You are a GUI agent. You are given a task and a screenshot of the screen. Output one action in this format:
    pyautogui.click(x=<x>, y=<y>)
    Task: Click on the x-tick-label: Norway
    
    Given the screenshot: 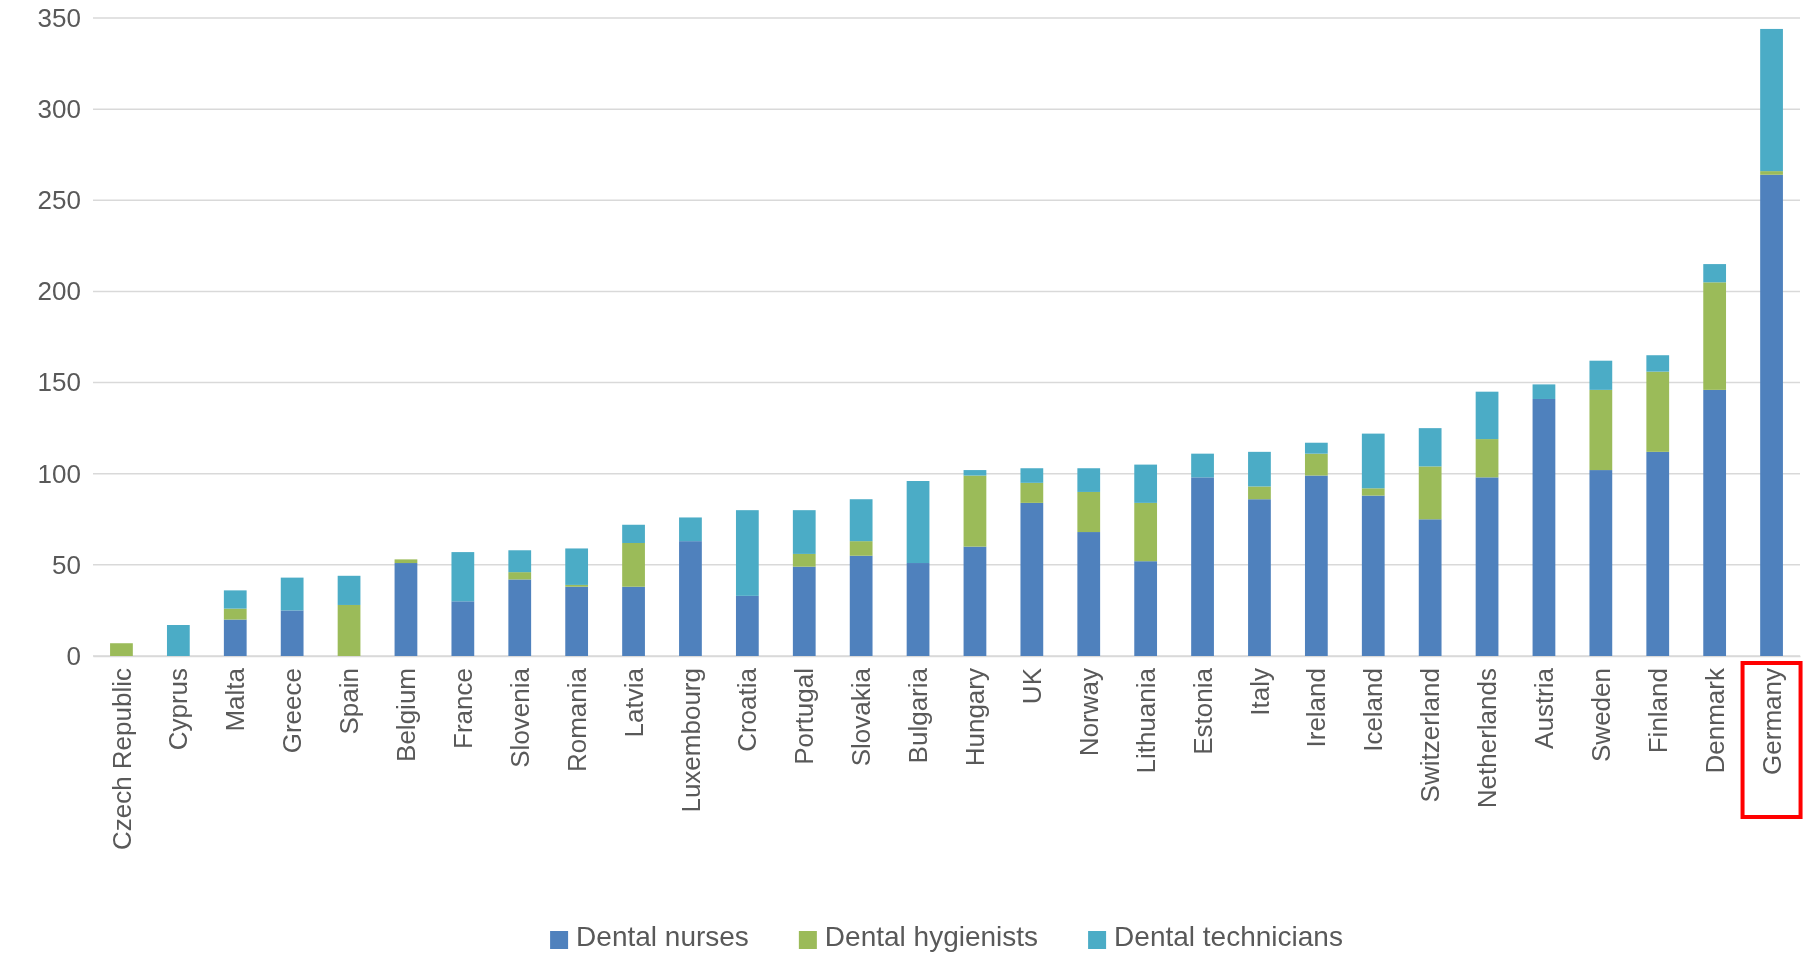 What is the action you would take?
    pyautogui.click(x=1088, y=712)
    